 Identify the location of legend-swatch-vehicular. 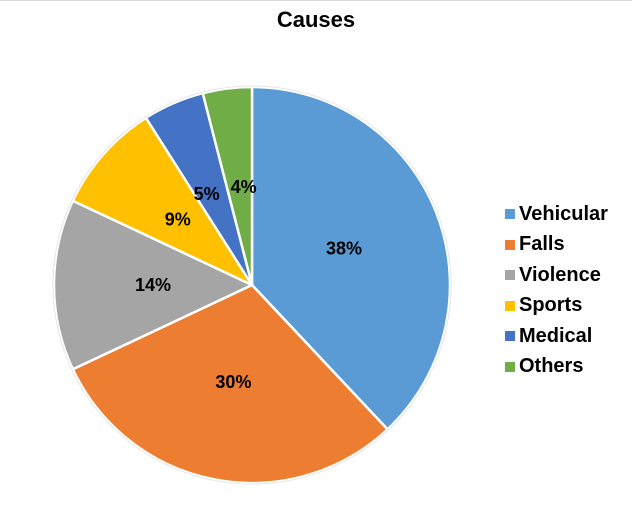
(510, 214).